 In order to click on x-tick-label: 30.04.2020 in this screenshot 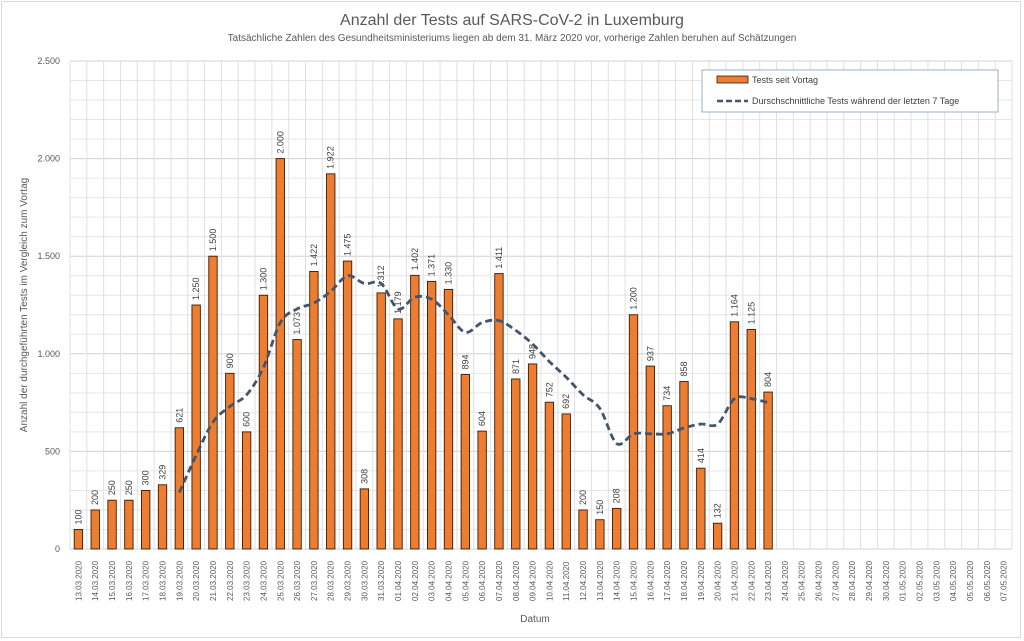, I will do `click(886, 580)`.